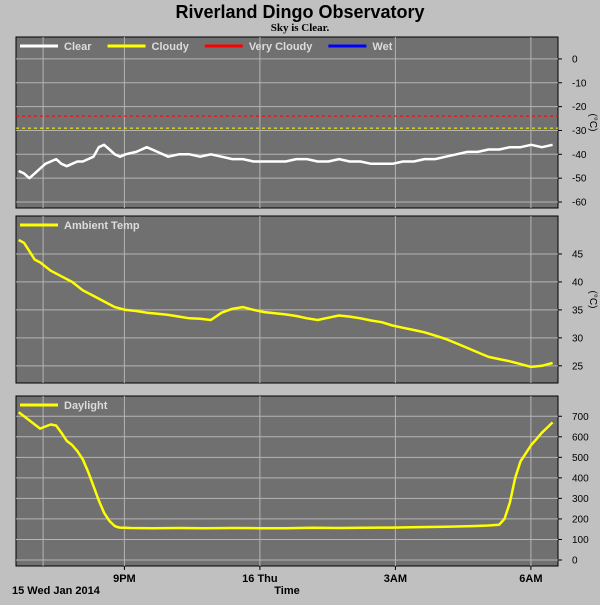 The width and height of the screenshot is (600, 605). Describe the element at coordinates (578, 282) in the screenshot. I see `y-tick-label: 40` at that location.